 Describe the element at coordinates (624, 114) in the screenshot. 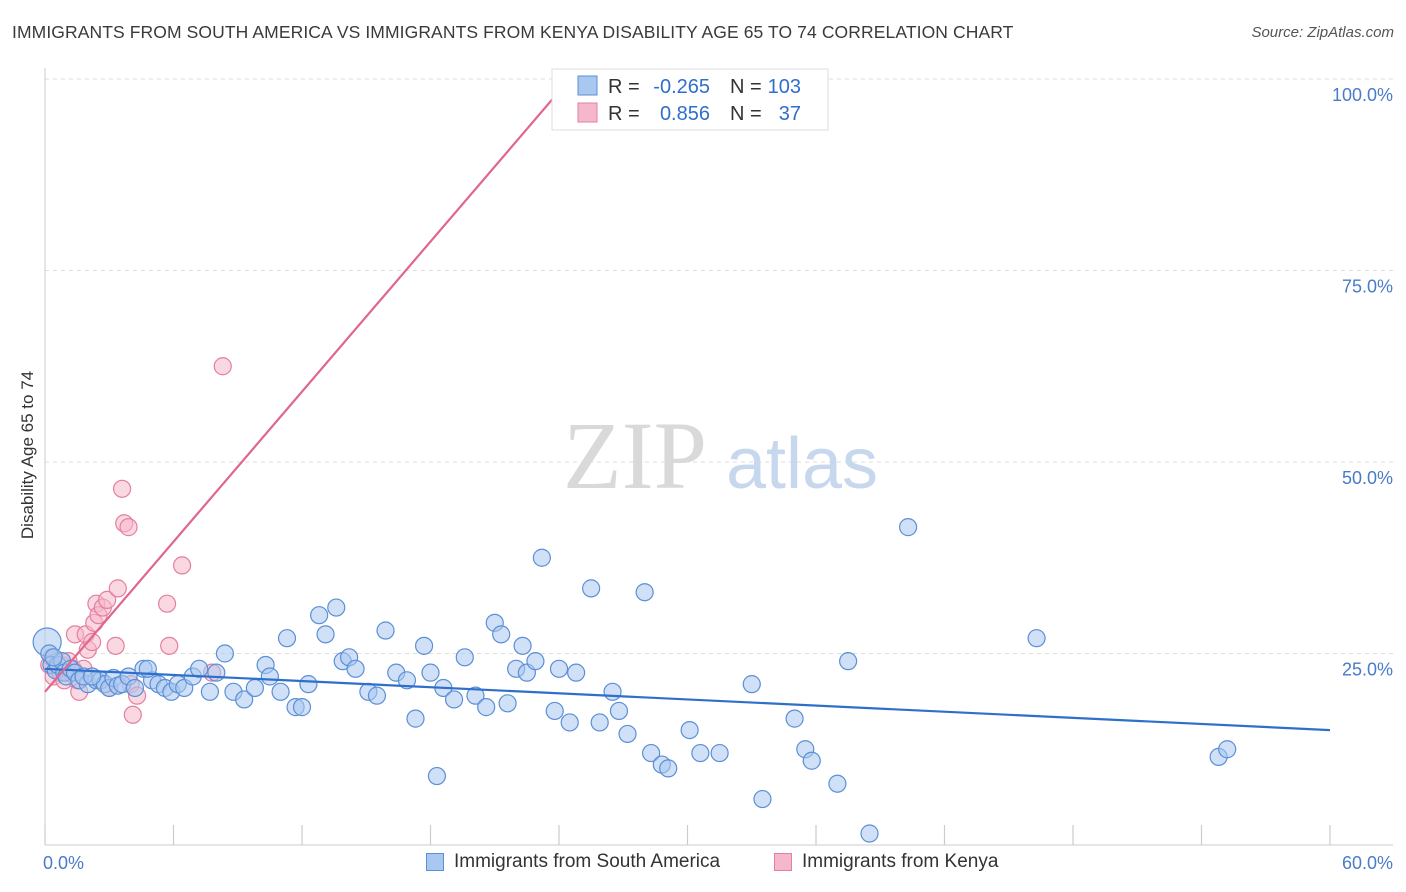

I see `stats-pink-r-label: R =` at that location.